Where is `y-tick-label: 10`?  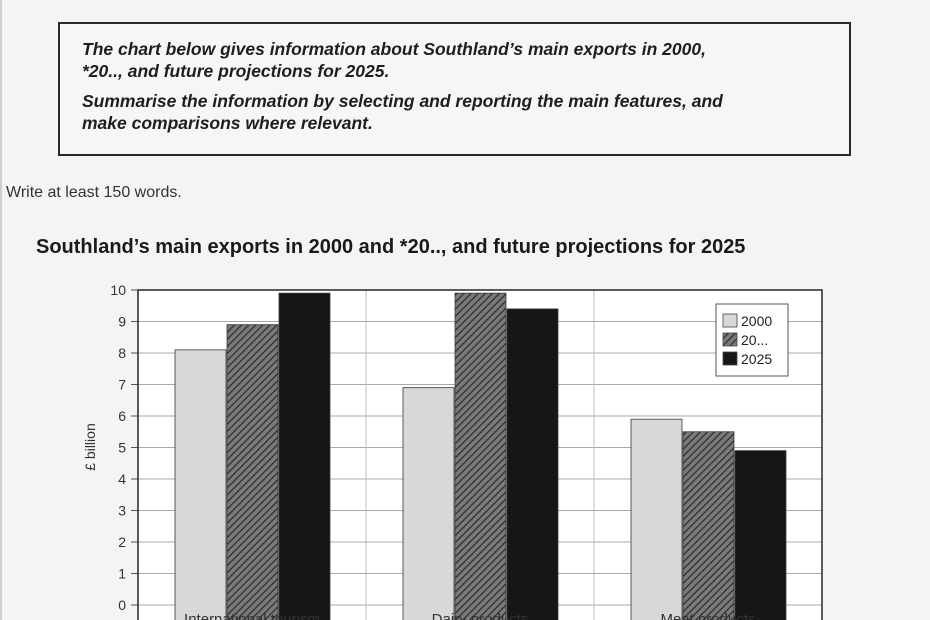 y-tick-label: 10 is located at coordinates (118, 290).